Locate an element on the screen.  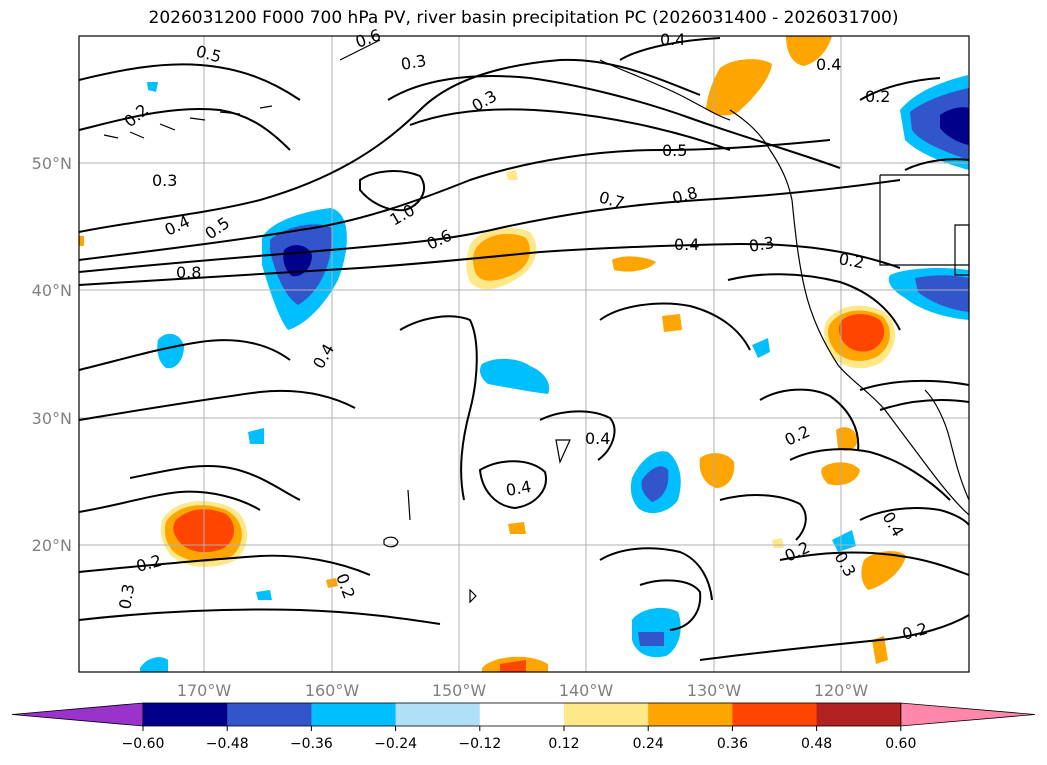
colorbar-tick-label: 0.60 is located at coordinates (900, 744).